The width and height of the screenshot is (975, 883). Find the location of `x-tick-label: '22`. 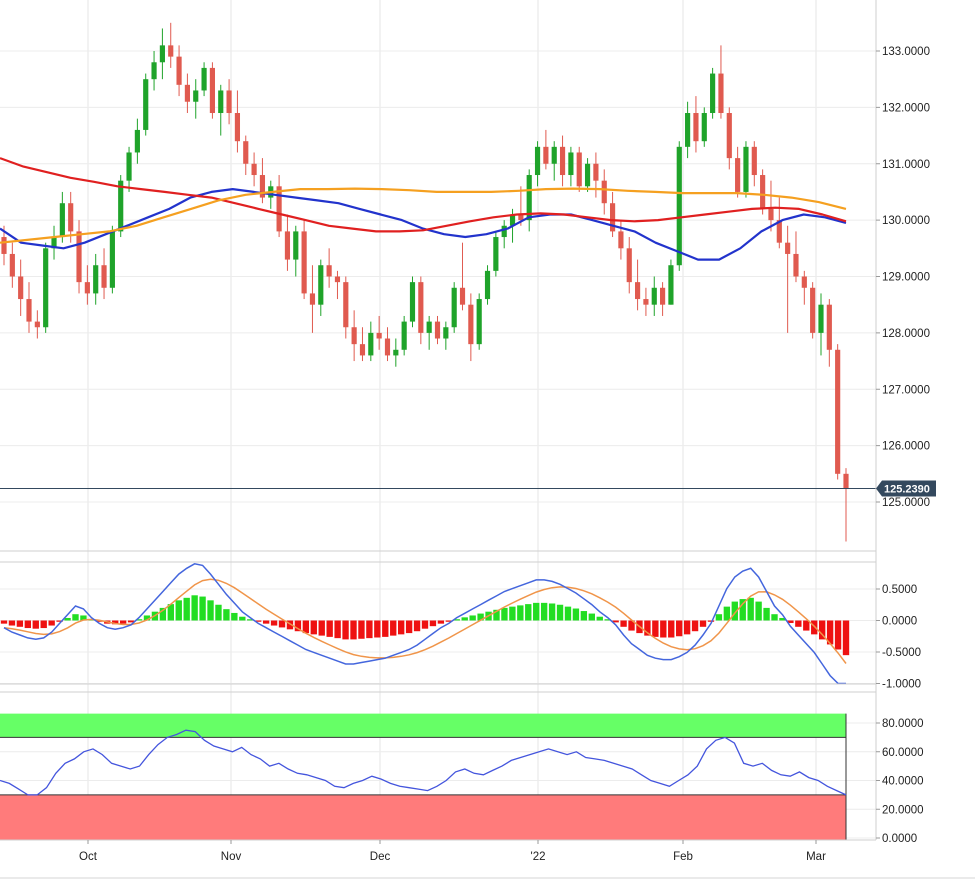

x-tick-label: '22 is located at coordinates (538, 857).